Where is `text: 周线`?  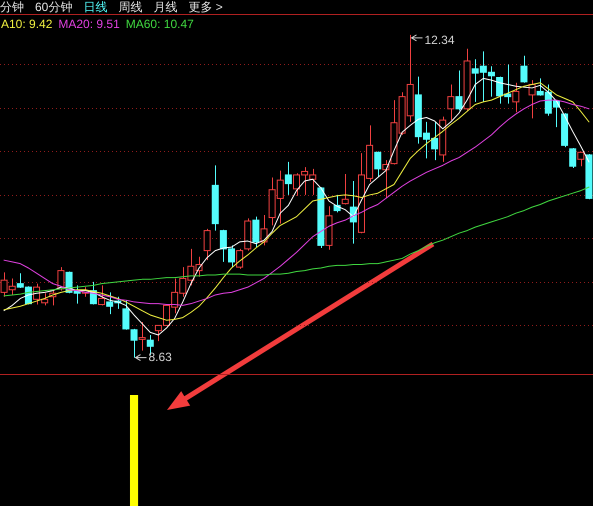 text: 周线 is located at coordinates (130, 7).